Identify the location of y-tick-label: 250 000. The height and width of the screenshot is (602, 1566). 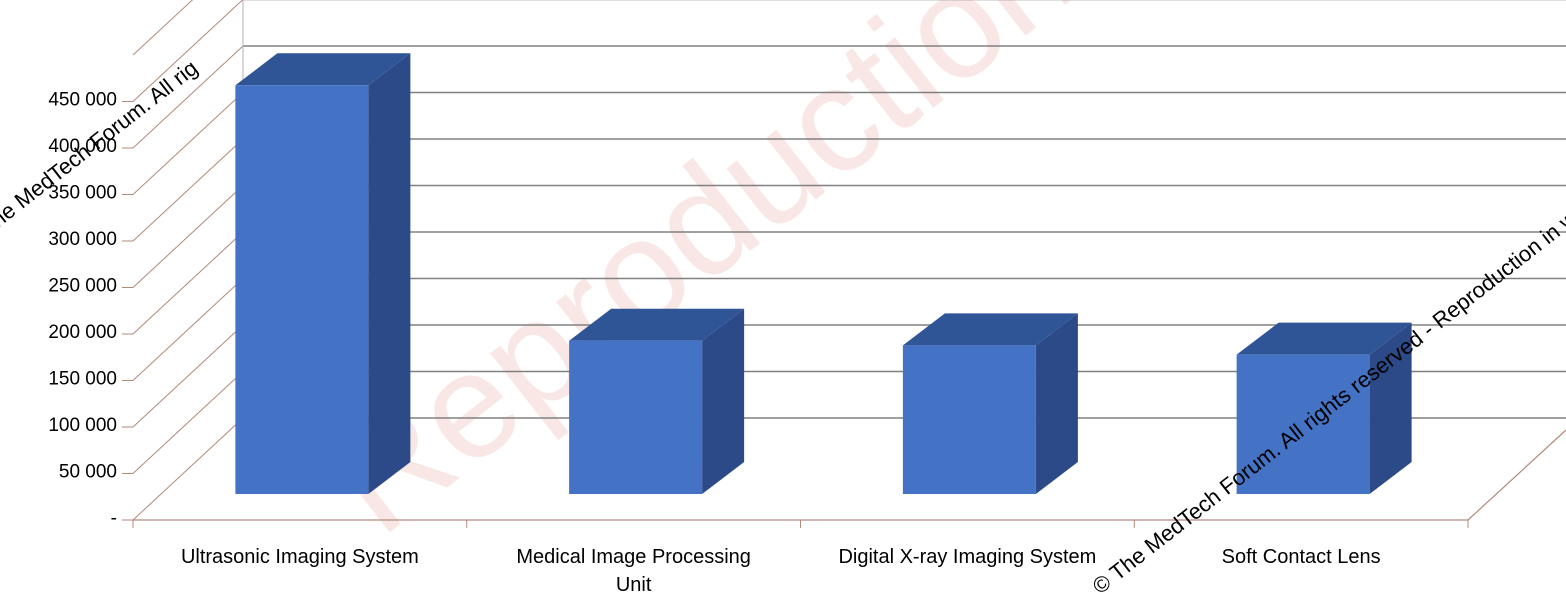
(82, 286).